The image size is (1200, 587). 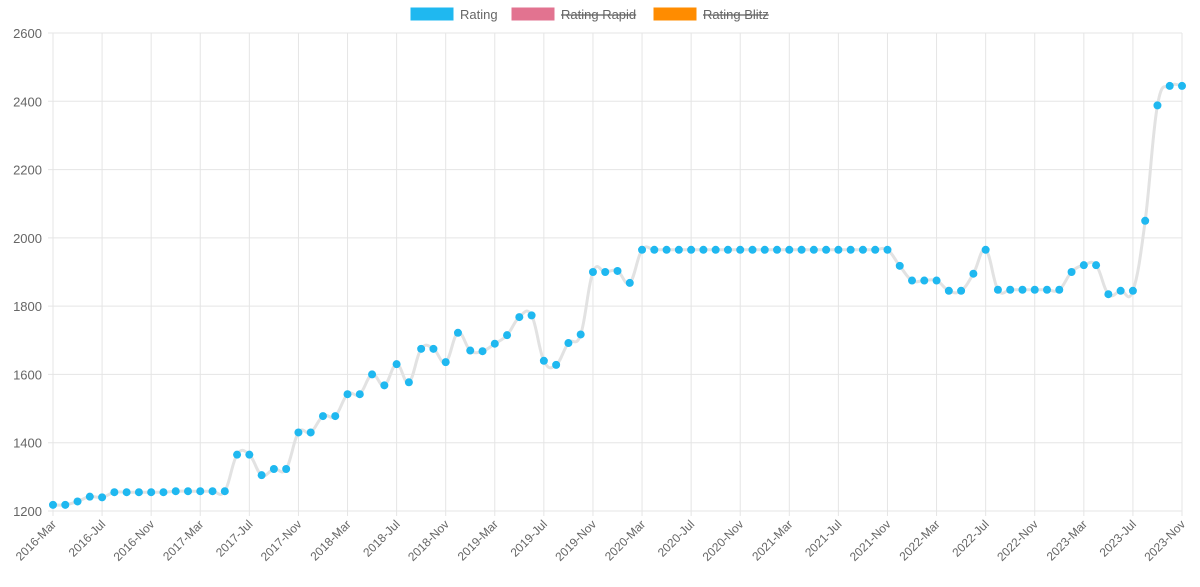 I want to click on x-tick-label: 2023-Mar, so click(x=1067, y=540).